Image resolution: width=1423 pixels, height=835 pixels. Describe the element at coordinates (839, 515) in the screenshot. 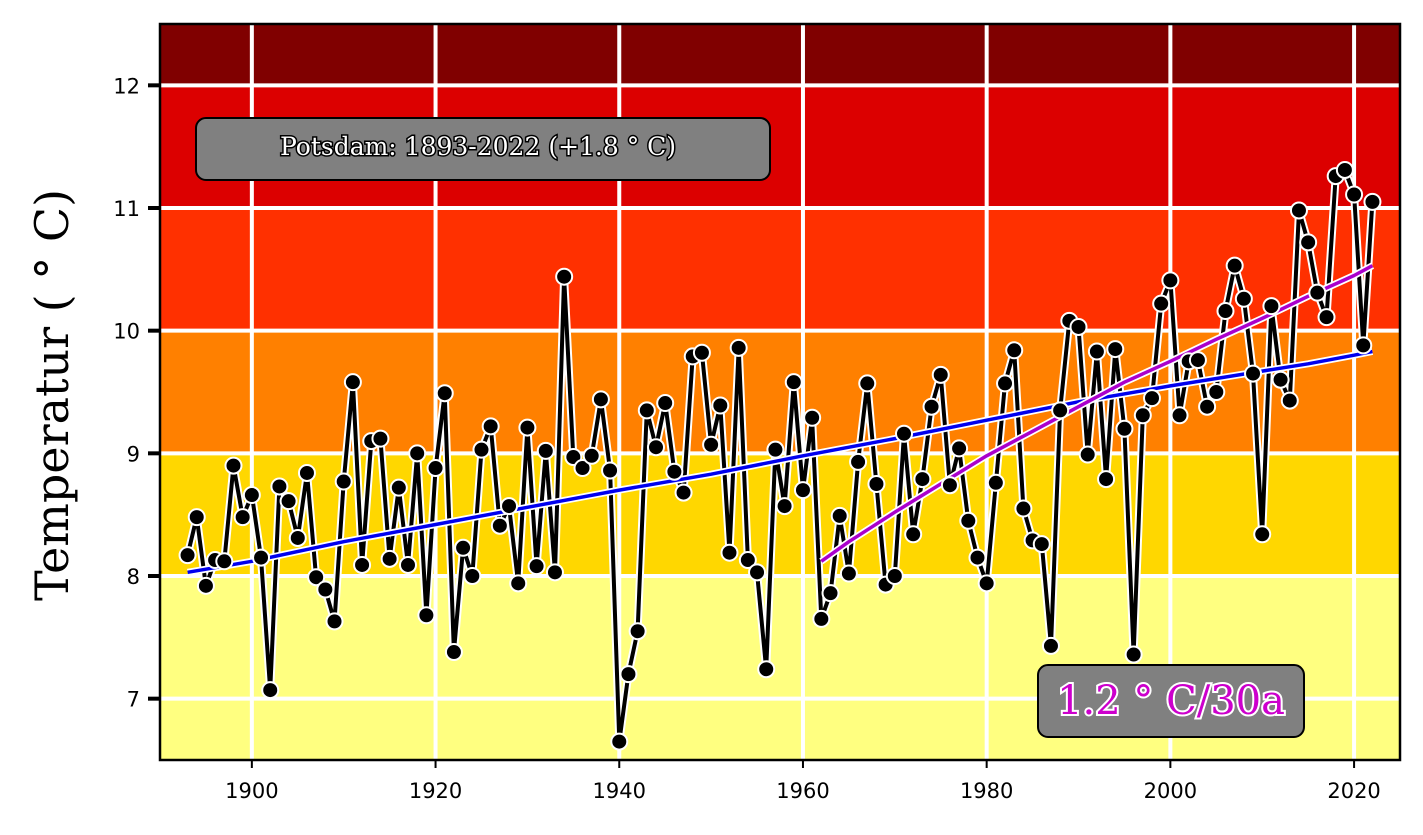

I see `point-1964` at that location.